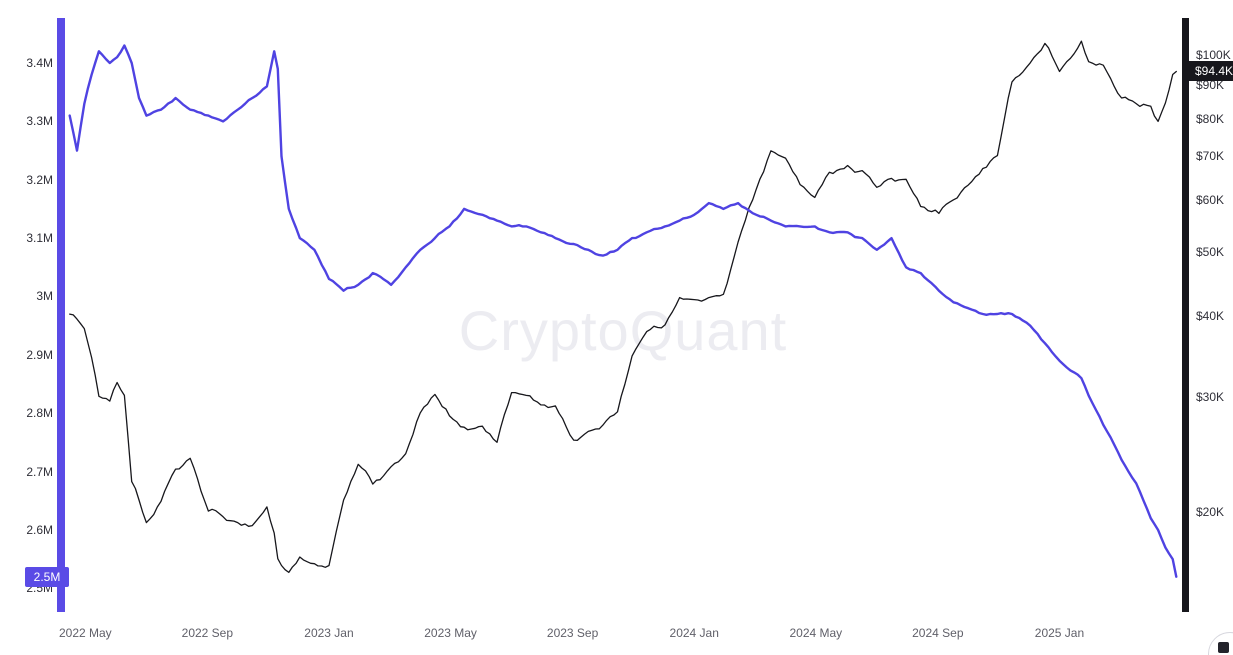 Image resolution: width=1233 pixels, height=655 pixels. What do you see at coordinates (1210, 200) in the screenshot?
I see `right-axis-tick-label: $60K` at bounding box center [1210, 200].